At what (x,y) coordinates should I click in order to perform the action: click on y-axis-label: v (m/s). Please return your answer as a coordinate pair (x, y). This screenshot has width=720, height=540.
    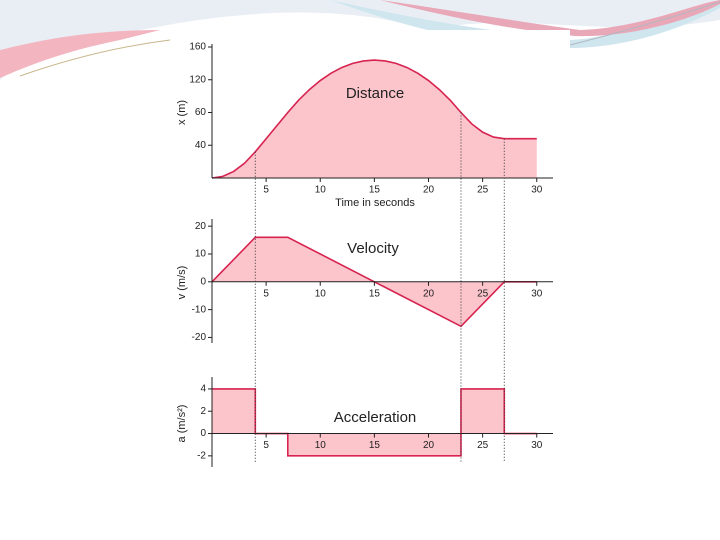
    Looking at the image, I should click on (182, 283).